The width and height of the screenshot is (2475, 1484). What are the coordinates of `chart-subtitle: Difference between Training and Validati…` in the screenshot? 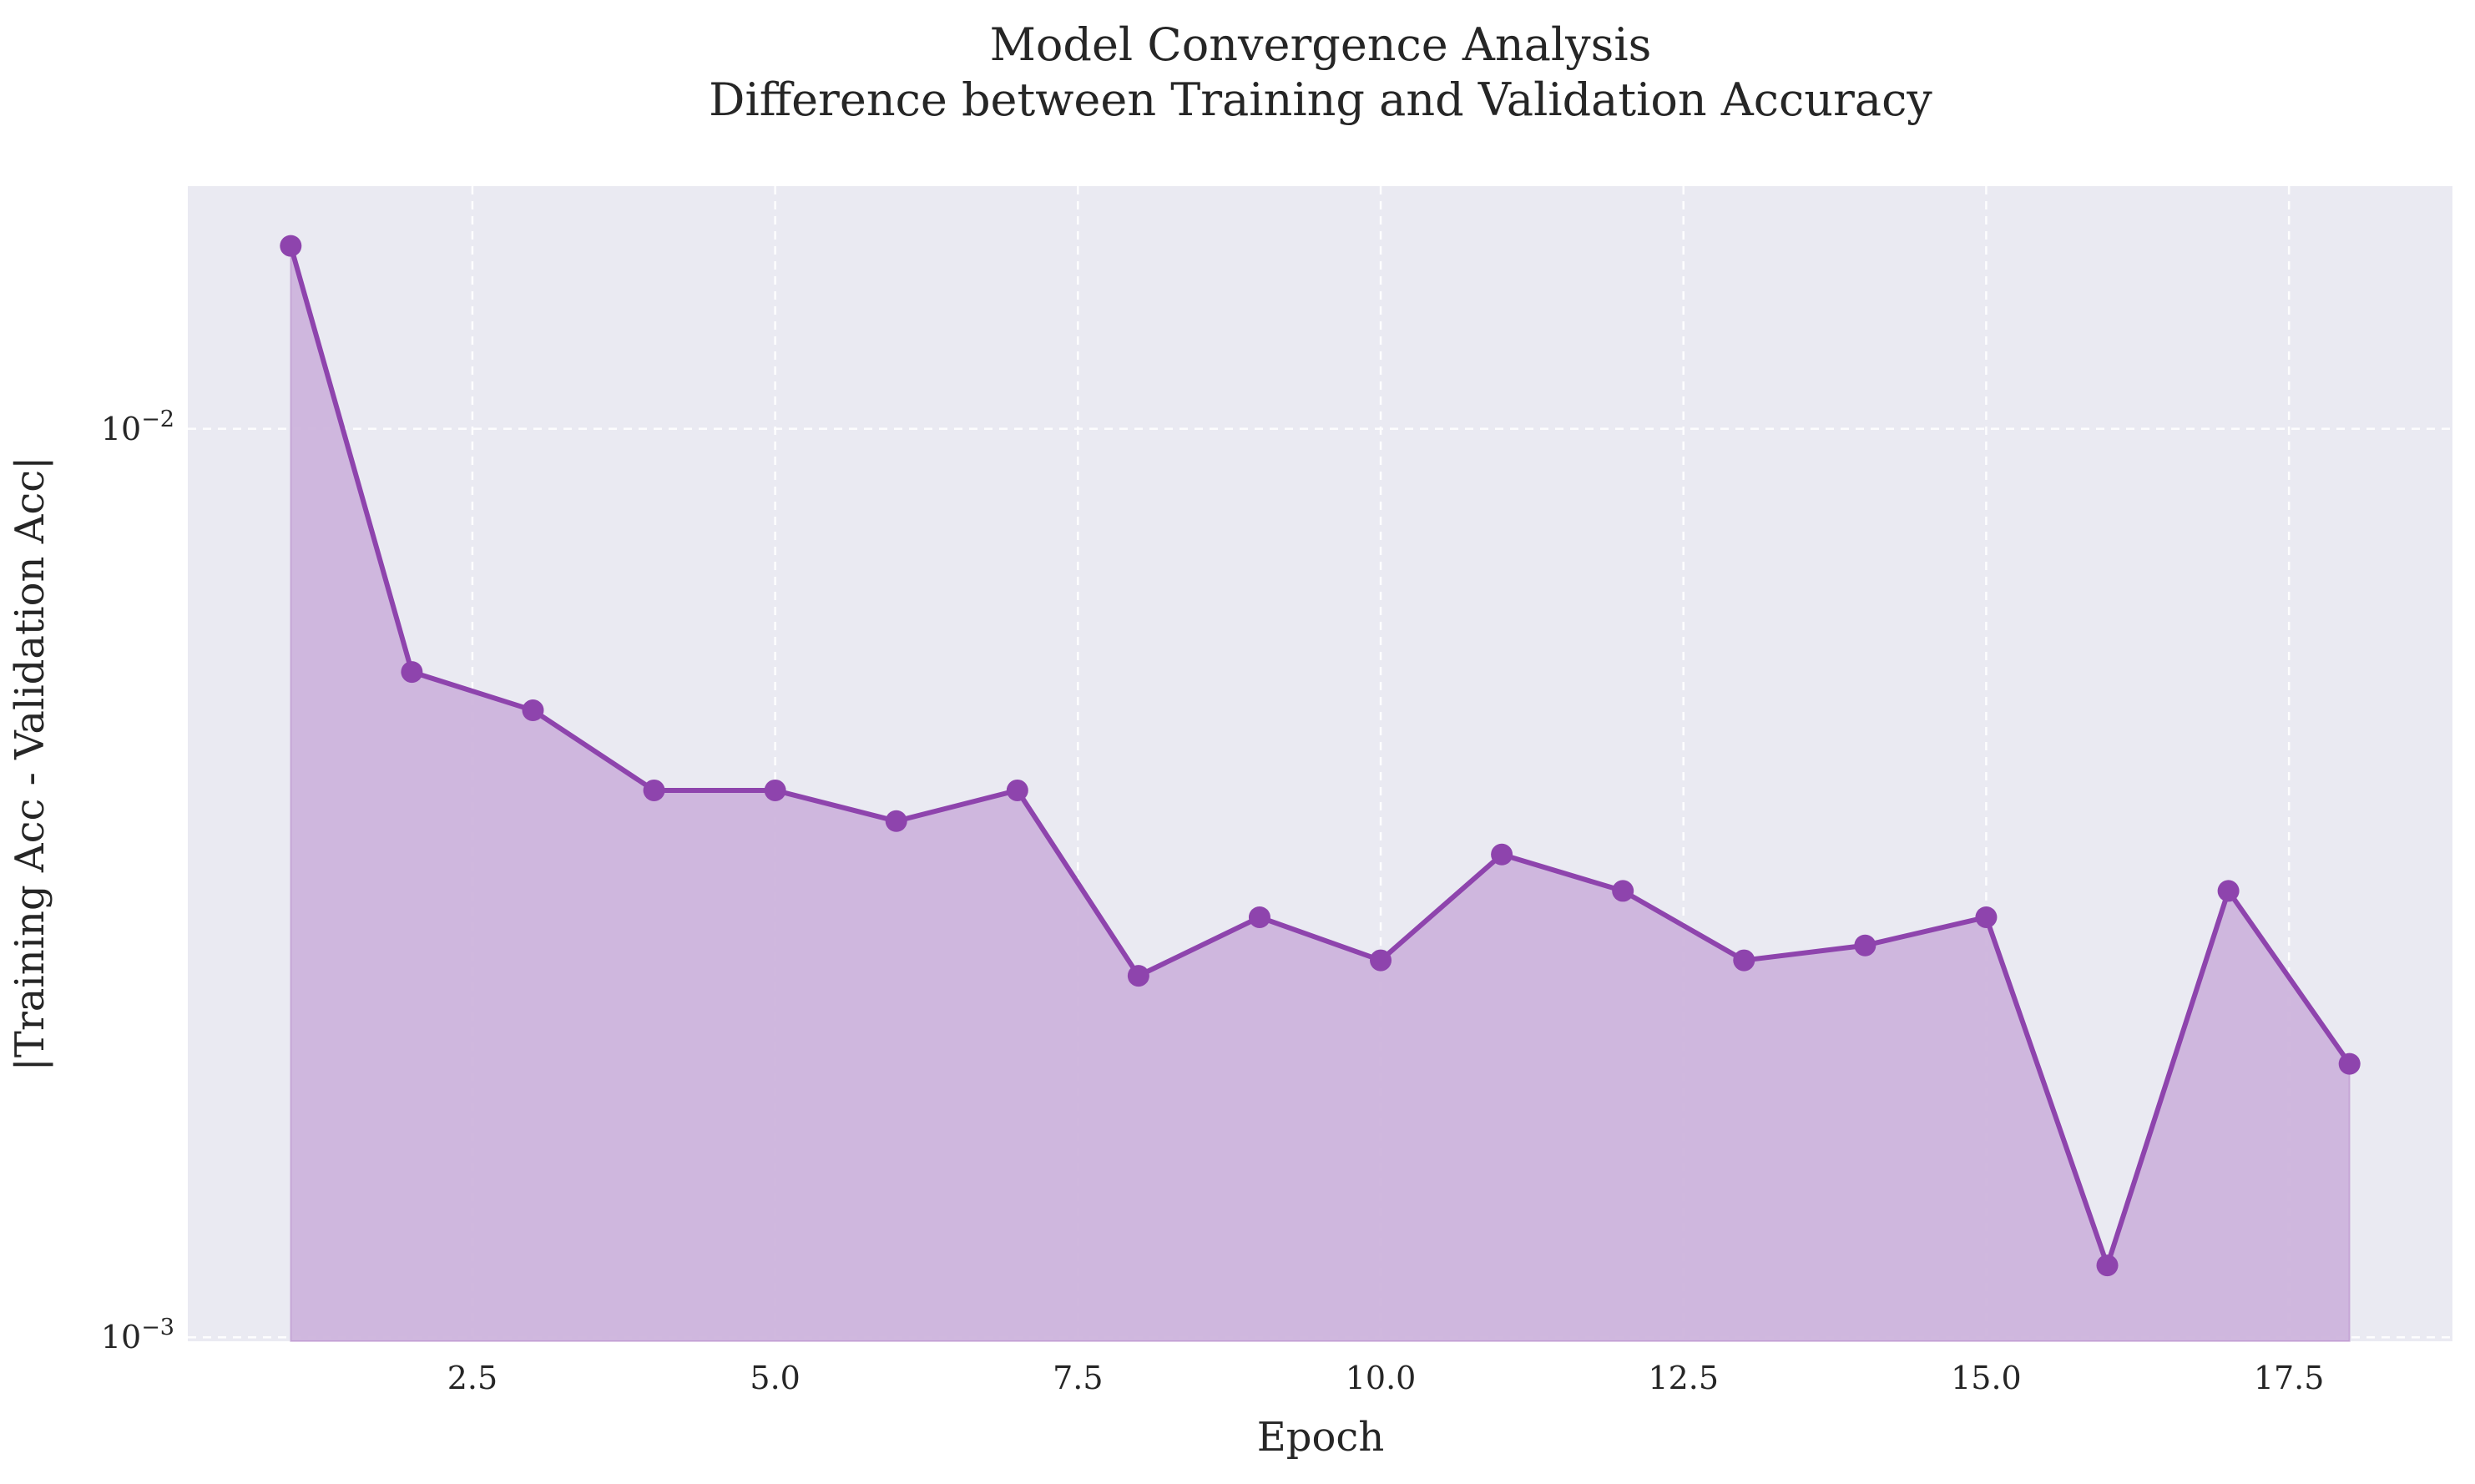 It's located at (1320, 99).